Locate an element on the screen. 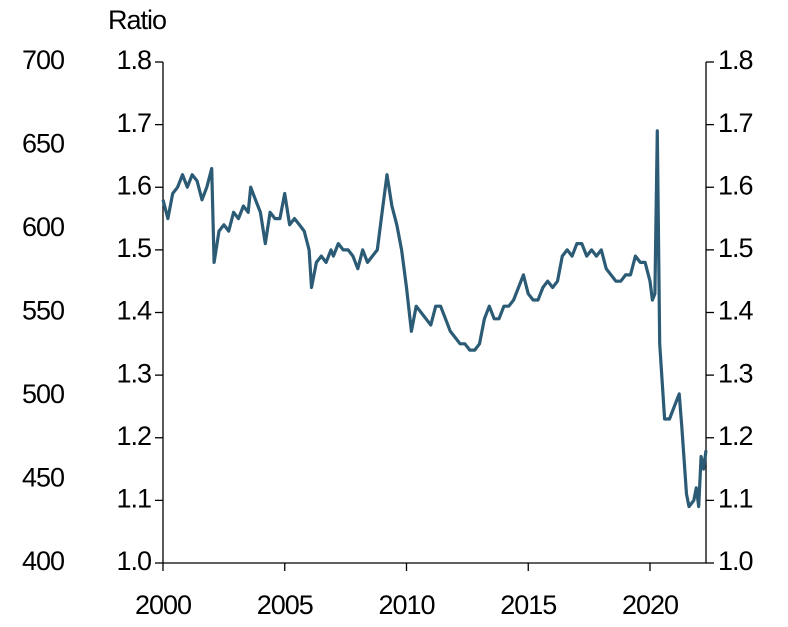  y2-tick-label: 1.0 is located at coordinates (735, 561).